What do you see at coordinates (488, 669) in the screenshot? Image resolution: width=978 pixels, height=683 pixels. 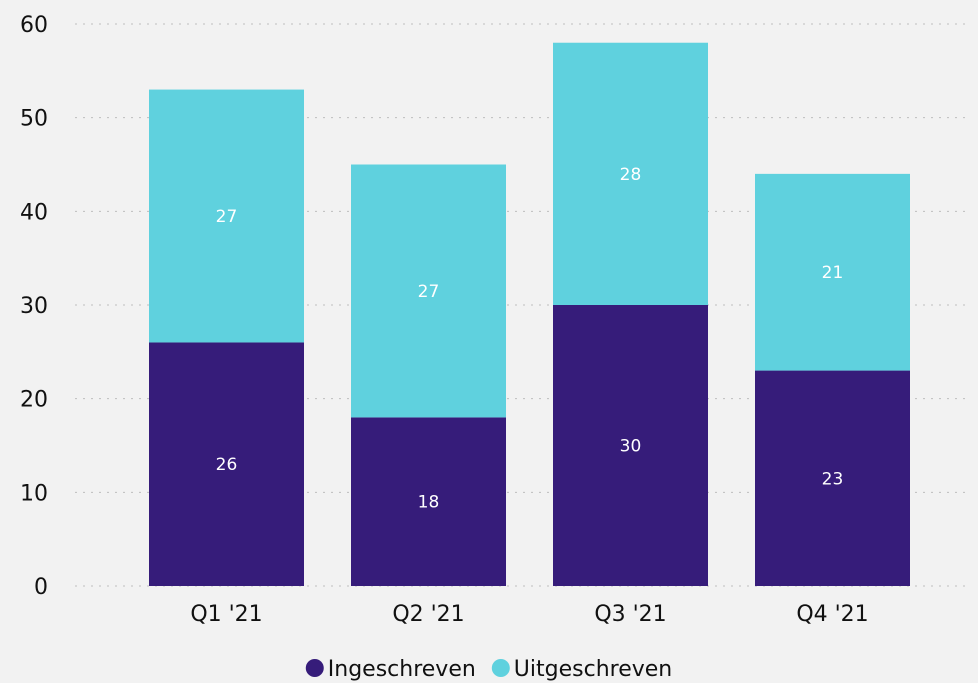 I see `legend: Ingeschreven Uitgeschreven` at bounding box center [488, 669].